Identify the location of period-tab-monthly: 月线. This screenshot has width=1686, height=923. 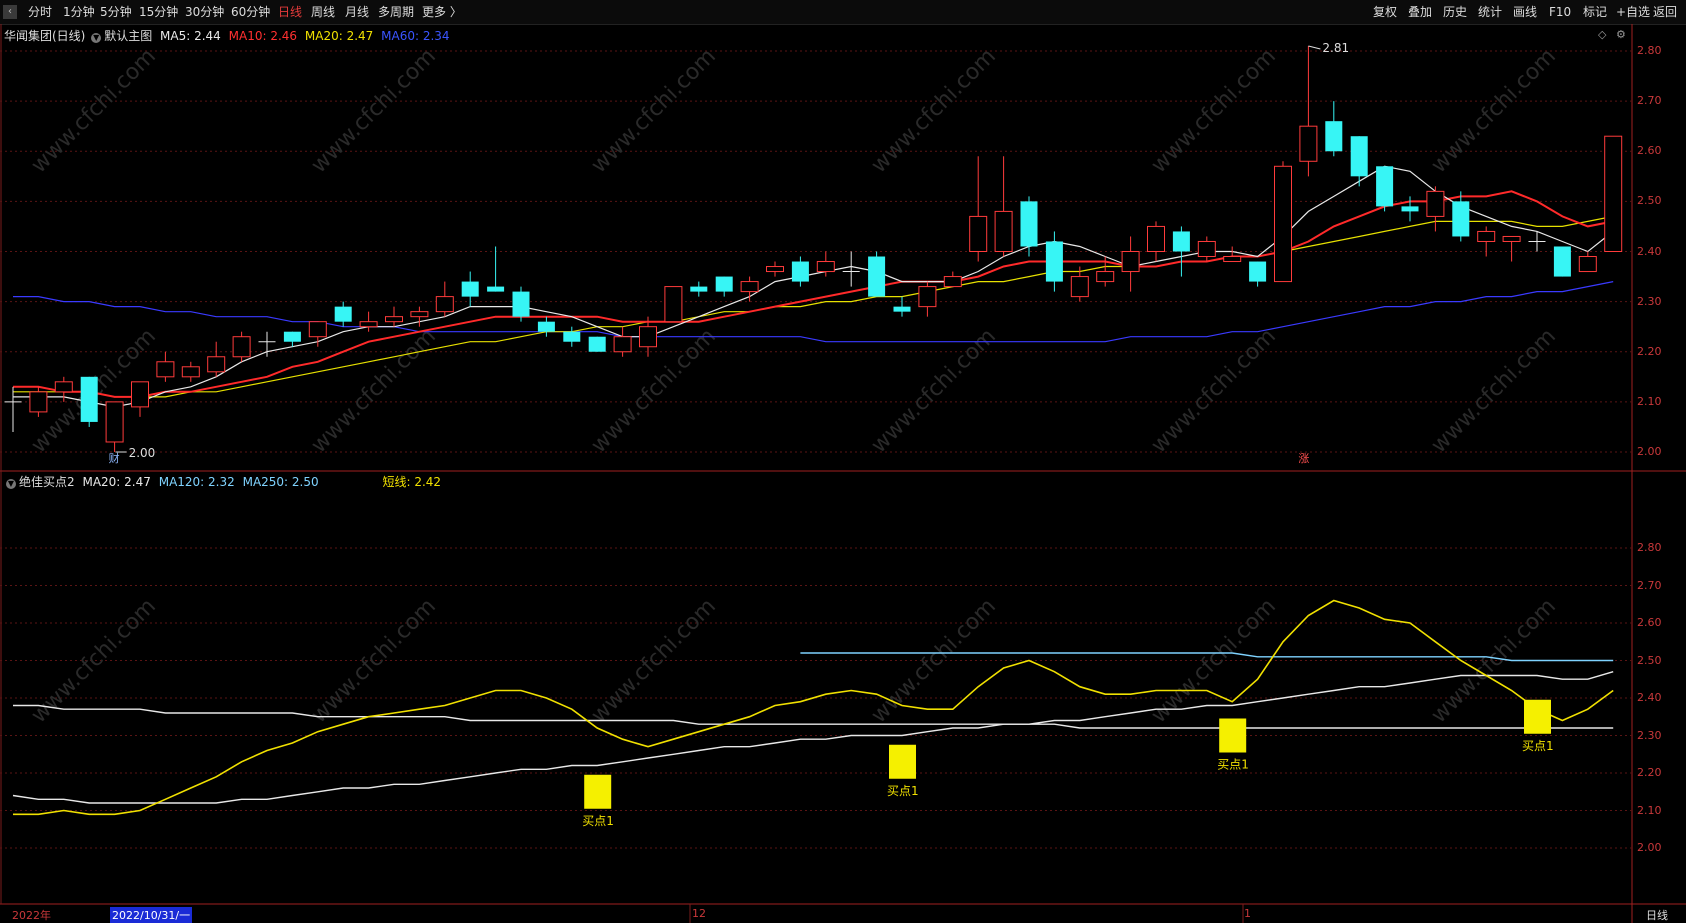
(357, 12).